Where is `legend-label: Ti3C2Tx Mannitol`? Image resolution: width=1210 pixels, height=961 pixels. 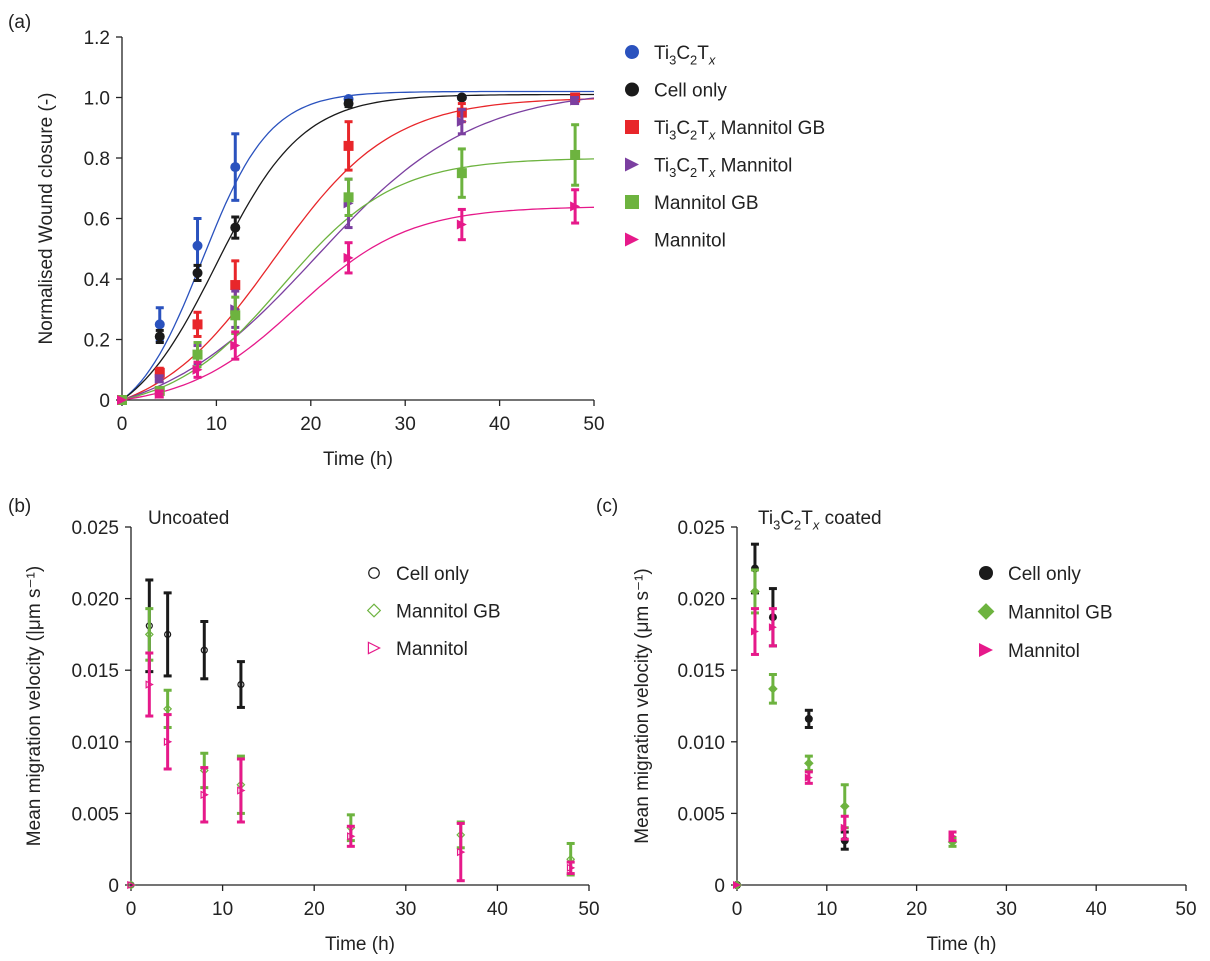
legend-label: Ti3C2Tx Mannitol is located at coordinates (723, 168).